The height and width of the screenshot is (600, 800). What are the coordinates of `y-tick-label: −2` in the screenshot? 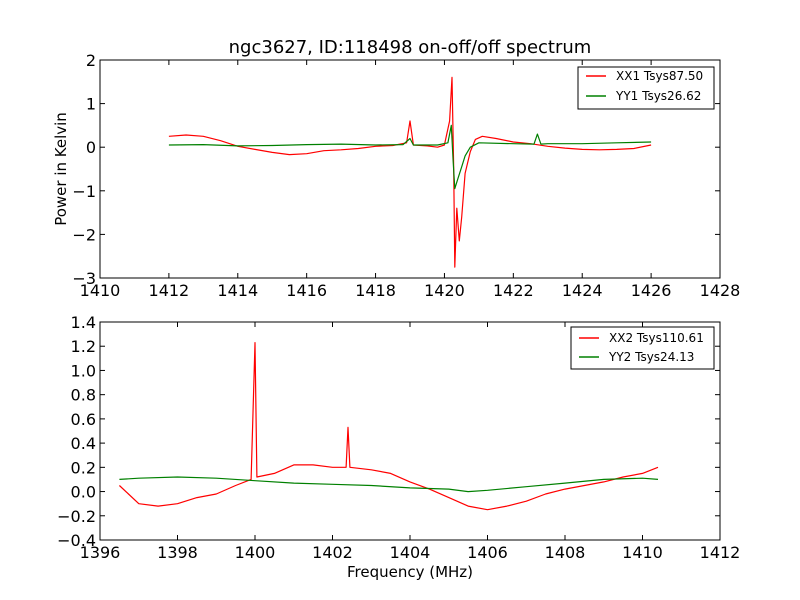 It's located at (84, 234).